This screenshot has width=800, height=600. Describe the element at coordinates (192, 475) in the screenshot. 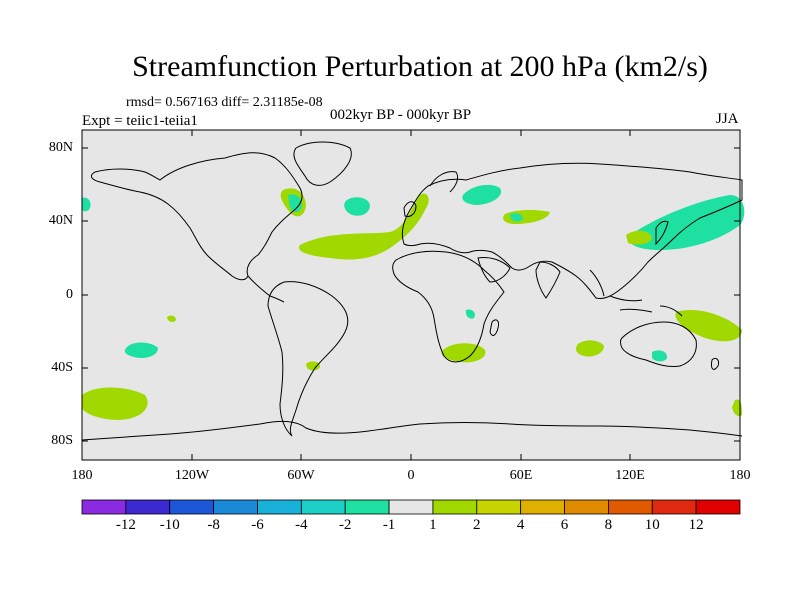

I see `lon-label: 120W` at that location.